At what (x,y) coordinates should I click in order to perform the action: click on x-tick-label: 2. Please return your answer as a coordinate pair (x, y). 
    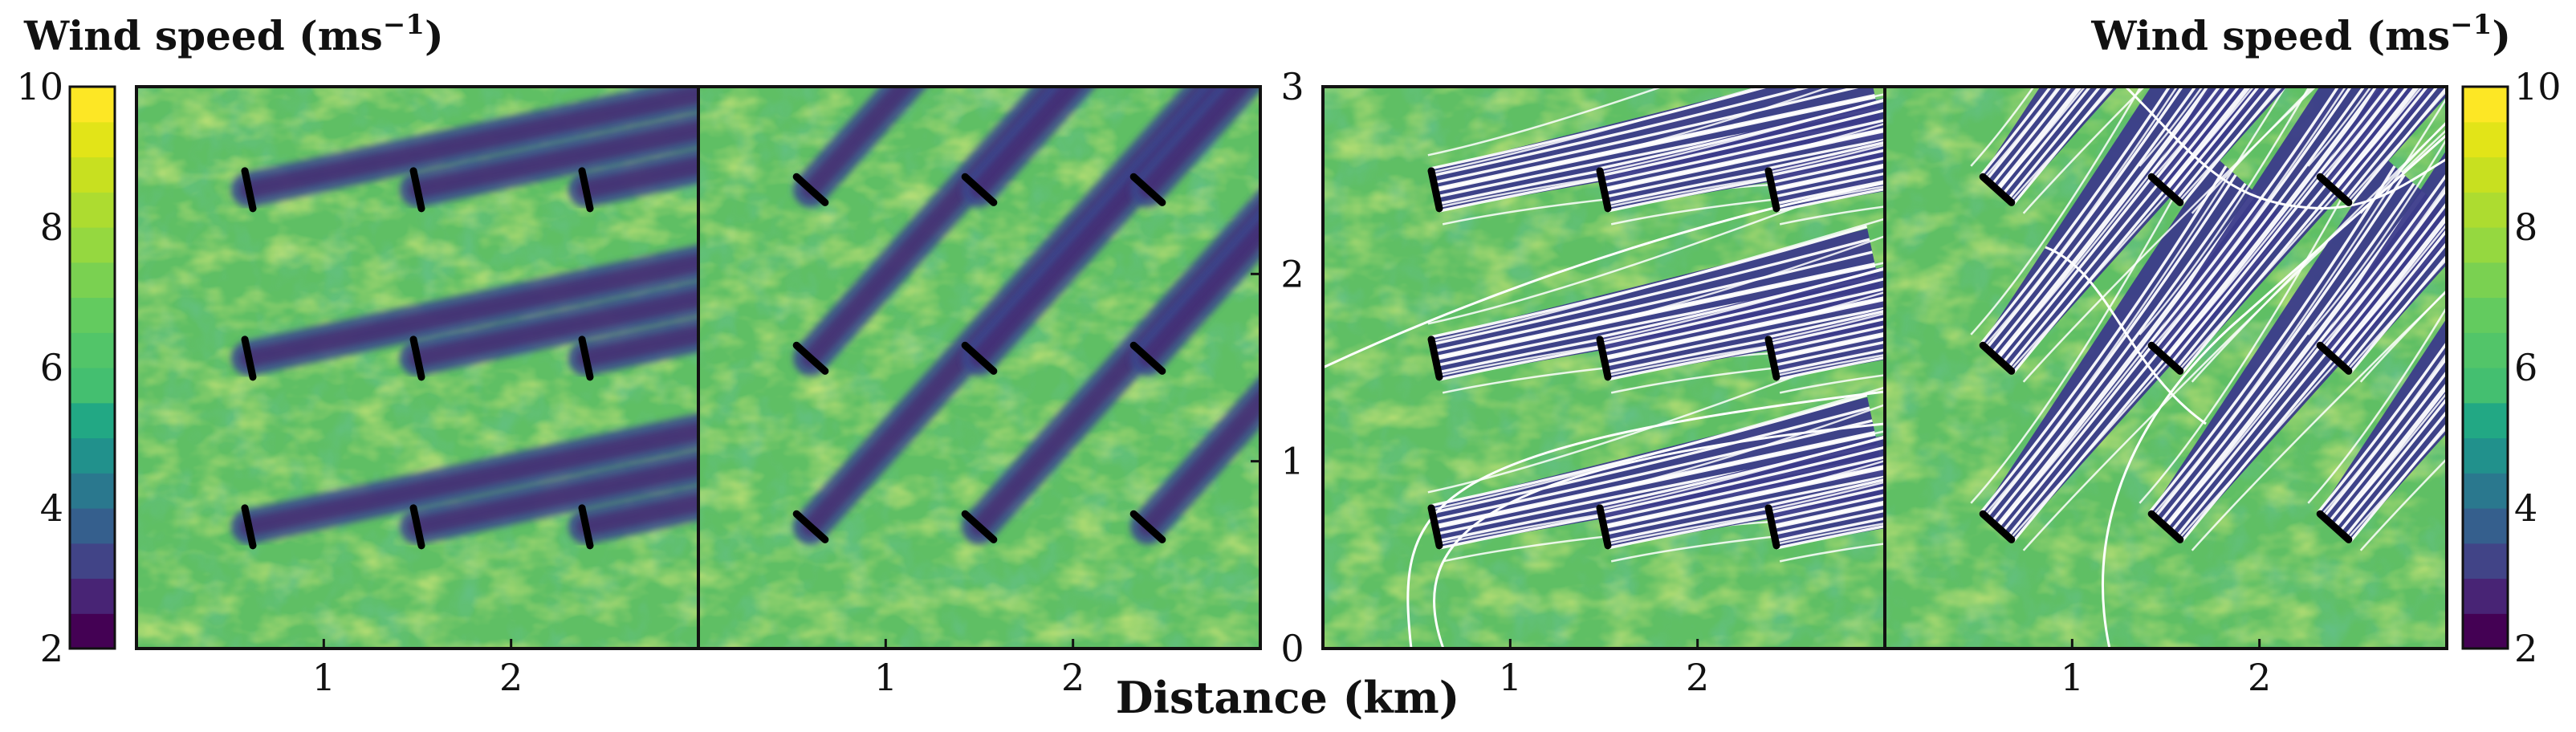
    Looking at the image, I should click on (1697, 678).